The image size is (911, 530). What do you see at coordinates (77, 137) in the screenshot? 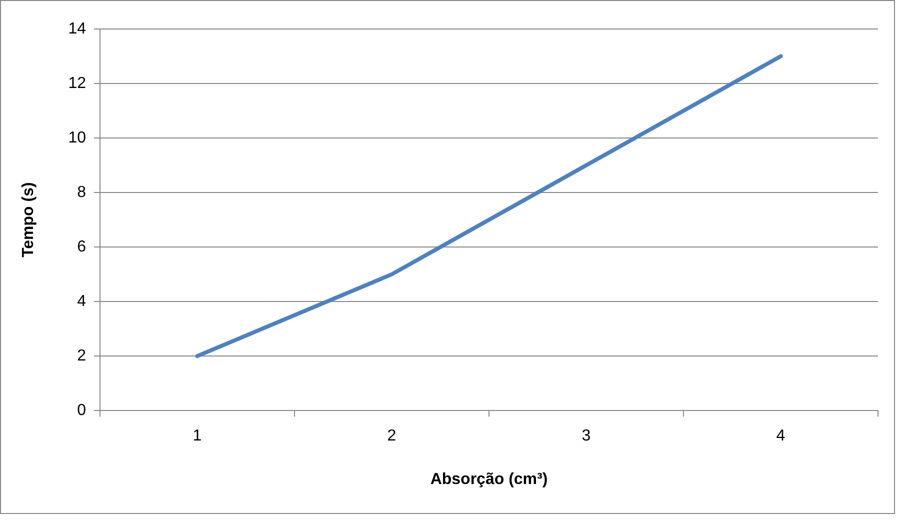
I see `y-tick-label: 10` at bounding box center [77, 137].